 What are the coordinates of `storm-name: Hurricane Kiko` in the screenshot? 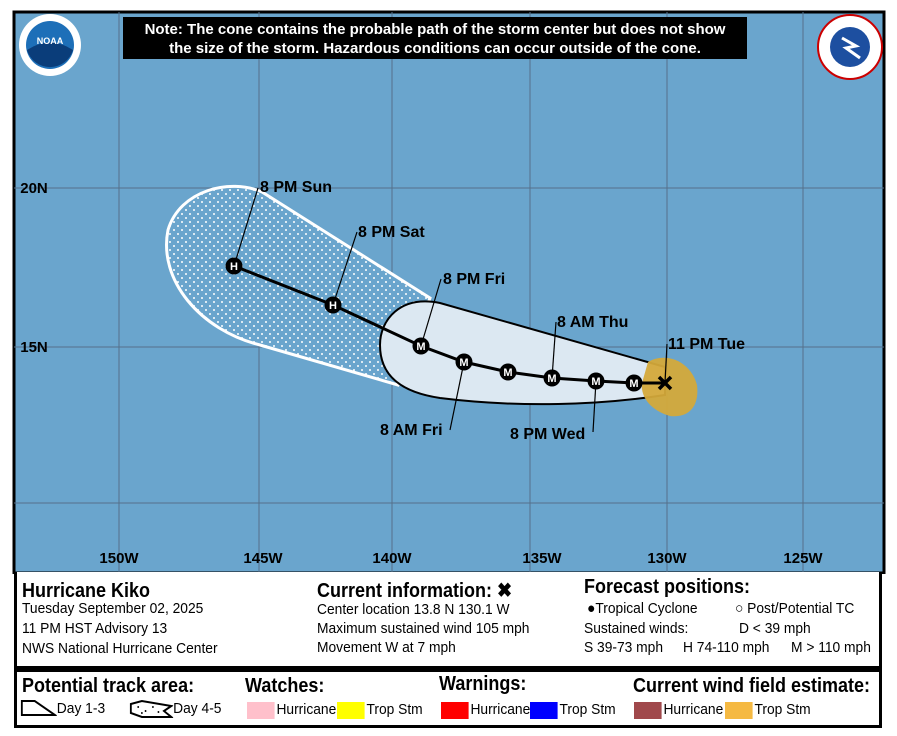 It's located at (86, 591).